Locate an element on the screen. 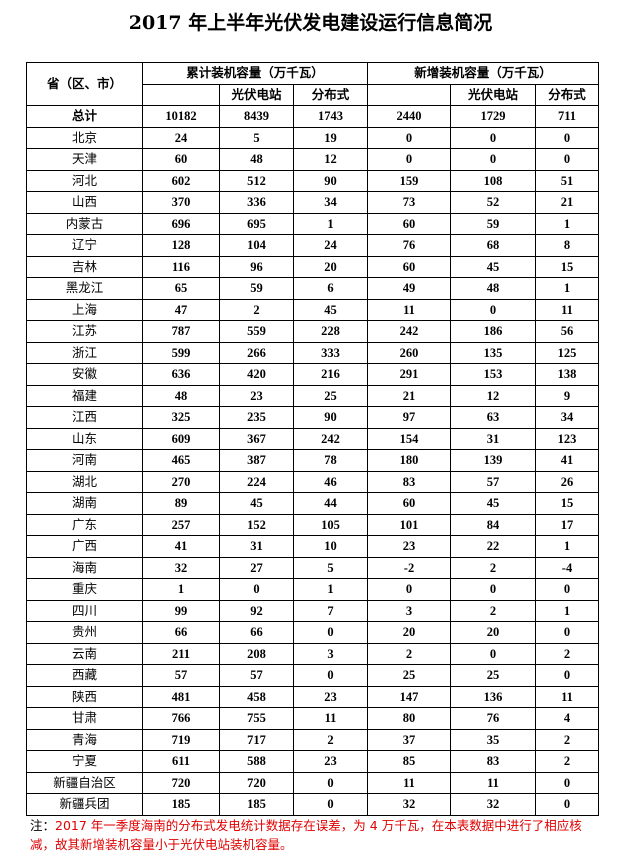 Image resolution: width=621 pixels, height=857 pixels. value-cell: 49 is located at coordinates (409, 288).